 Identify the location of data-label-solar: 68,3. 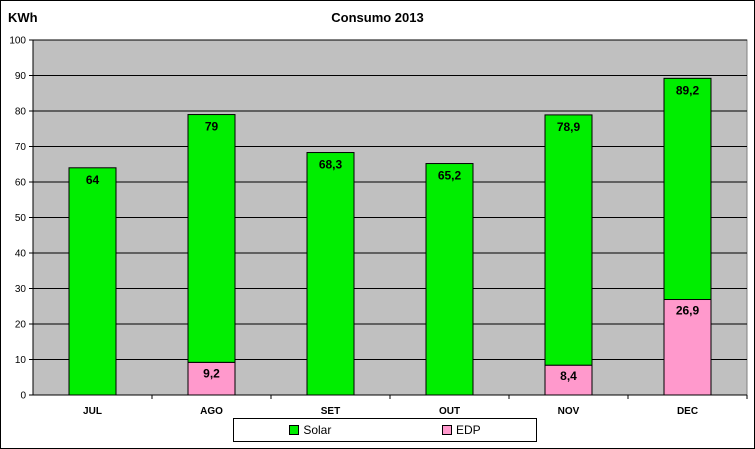
(331, 165).